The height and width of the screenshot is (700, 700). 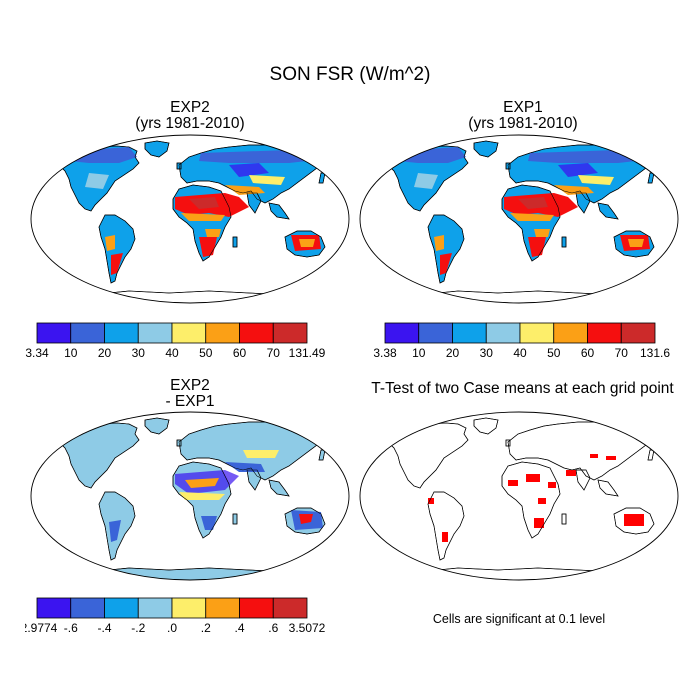 I want to click on colorbar-tick-label: .0, so click(x=172, y=628).